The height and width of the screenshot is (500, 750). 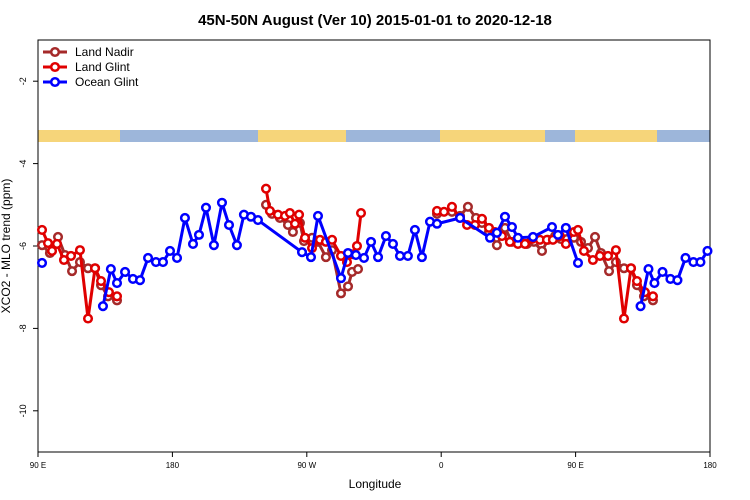 What do you see at coordinates (23, 410) in the screenshot?
I see `y-tick-label: -10` at bounding box center [23, 410].